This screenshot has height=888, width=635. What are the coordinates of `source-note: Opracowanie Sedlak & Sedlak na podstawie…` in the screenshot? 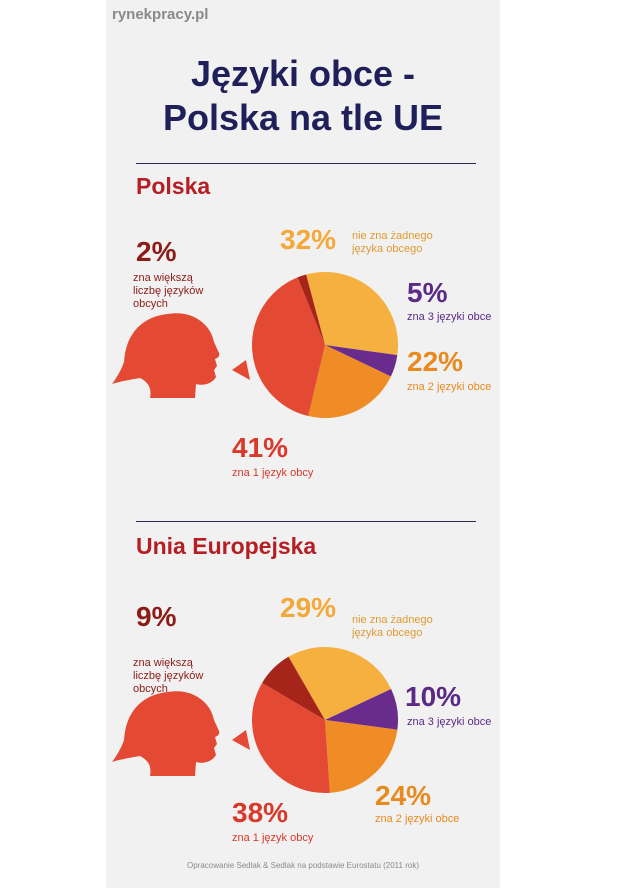 It's located at (303, 865).